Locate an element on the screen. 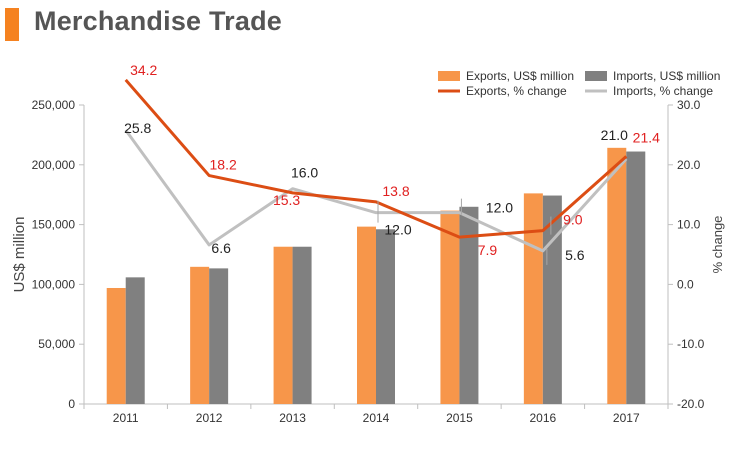 The height and width of the screenshot is (450, 750). page-title: Merchandise Trade is located at coordinates (158, 21).